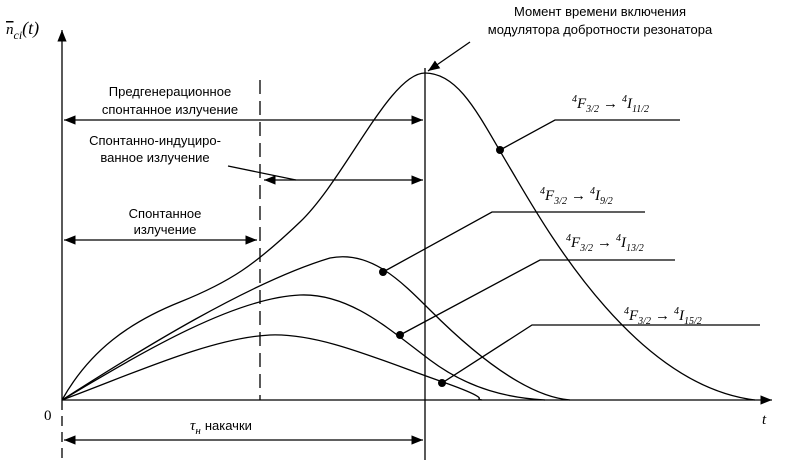 This screenshot has height=463, width=798. What do you see at coordinates (600, 11) in the screenshot?
I see `q-switch-label: Момент времени включения` at bounding box center [600, 11].